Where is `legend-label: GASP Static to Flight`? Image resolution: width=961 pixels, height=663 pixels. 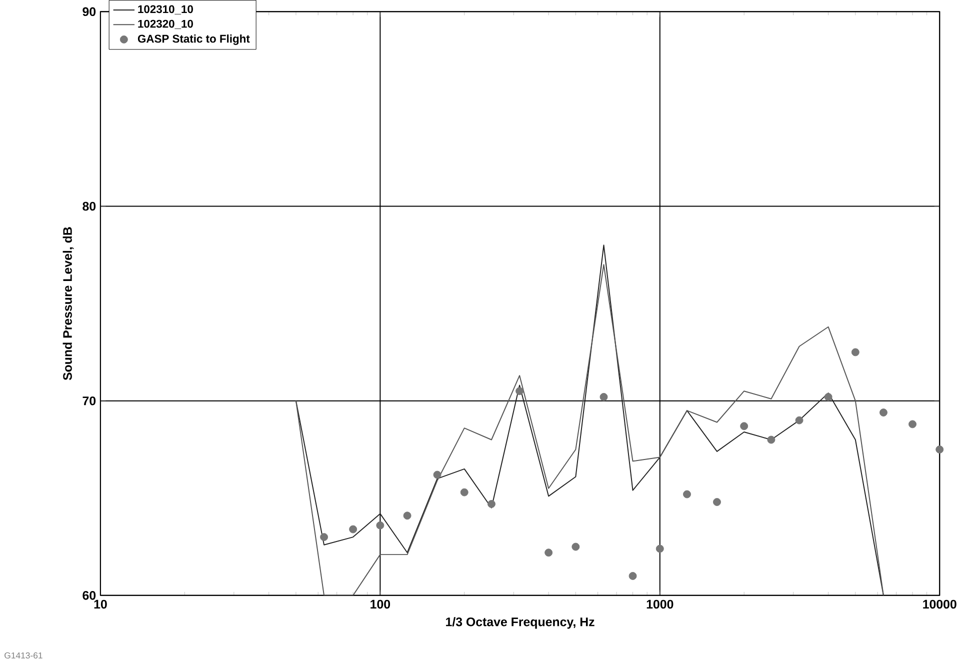
legend-label: GASP Static to Flight is located at coordinates (194, 40).